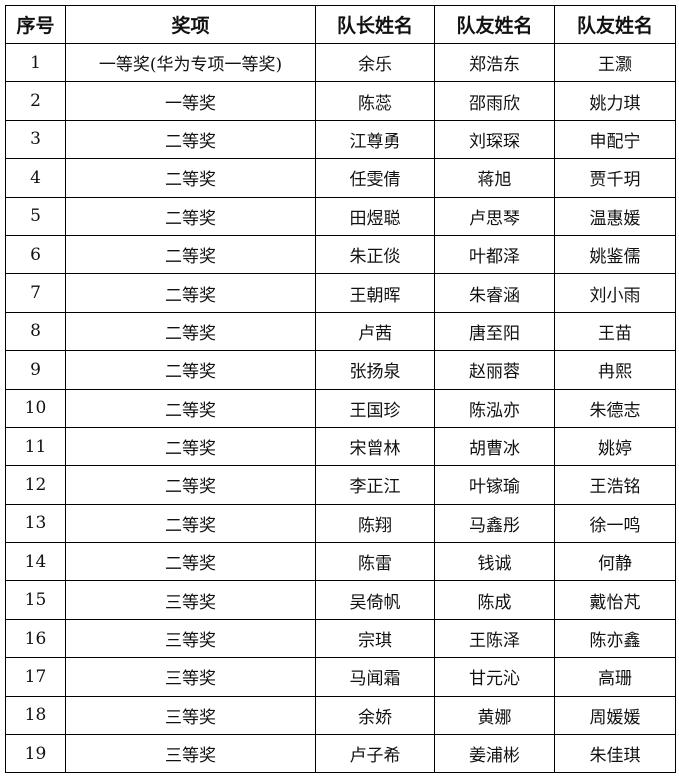 The width and height of the screenshot is (679, 780). I want to click on cell-teammate-1: 王陈泽, so click(494, 638).